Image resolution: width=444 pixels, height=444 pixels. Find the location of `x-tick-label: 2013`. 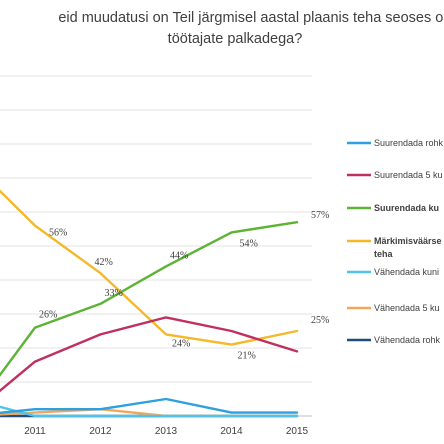

x-tick-label: 2013 is located at coordinates (166, 431).